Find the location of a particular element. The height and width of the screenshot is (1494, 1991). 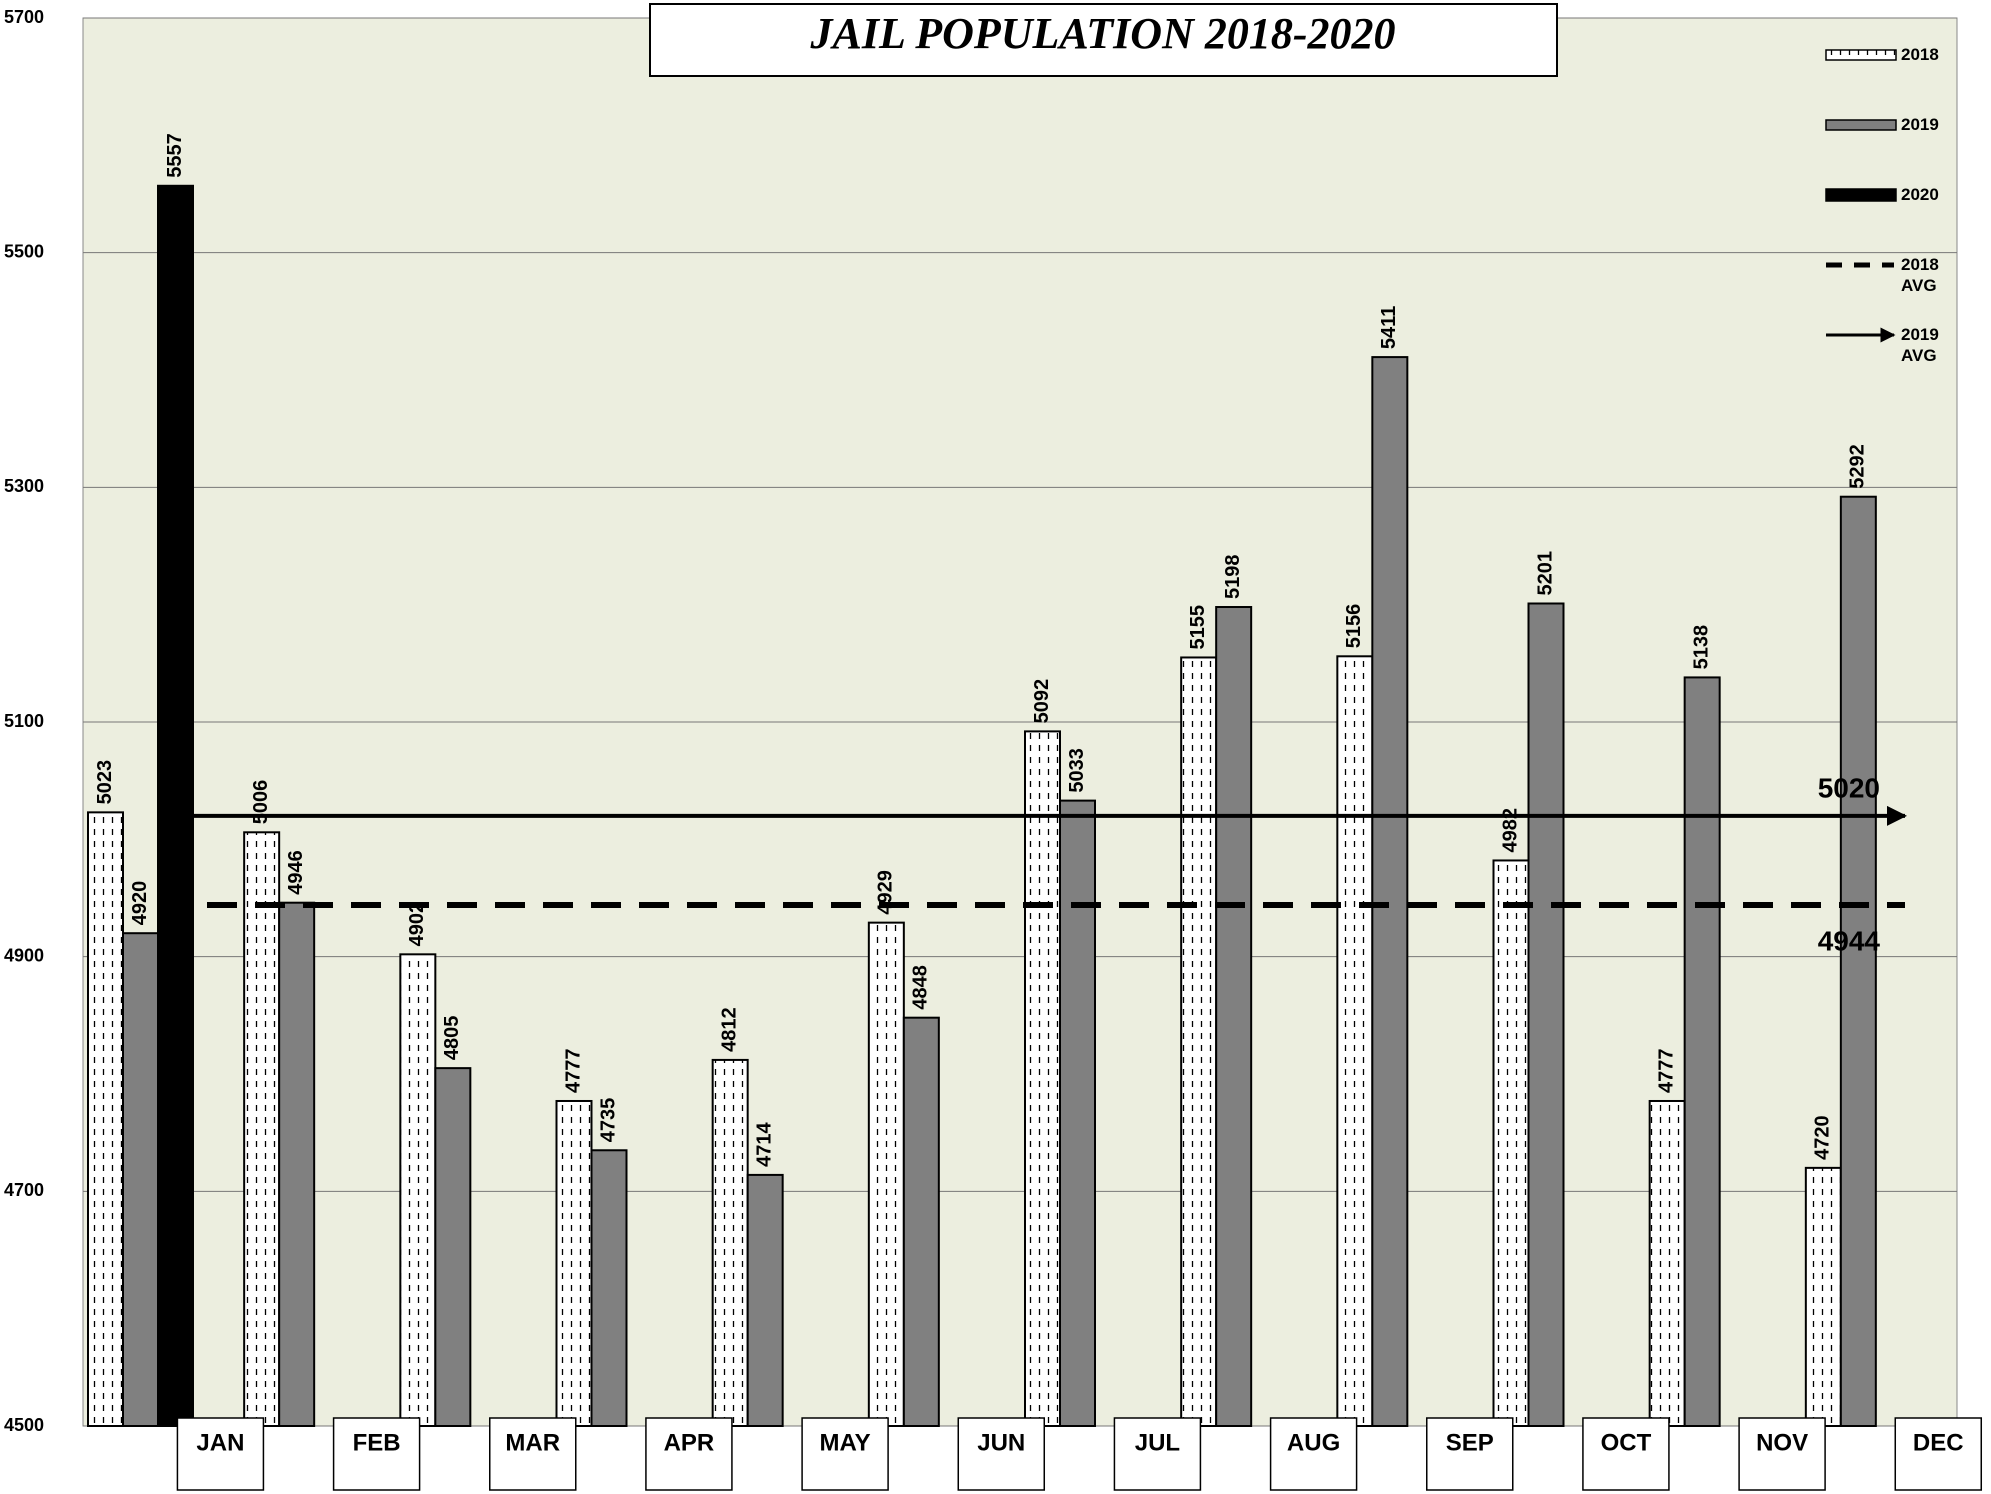

legend-label: 2019 is located at coordinates (1920, 124).